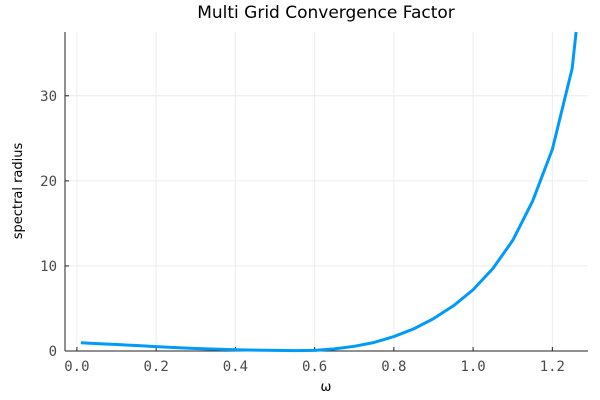  What do you see at coordinates (76, 367) in the screenshot?
I see `x-tick-label: 0.0` at bounding box center [76, 367].